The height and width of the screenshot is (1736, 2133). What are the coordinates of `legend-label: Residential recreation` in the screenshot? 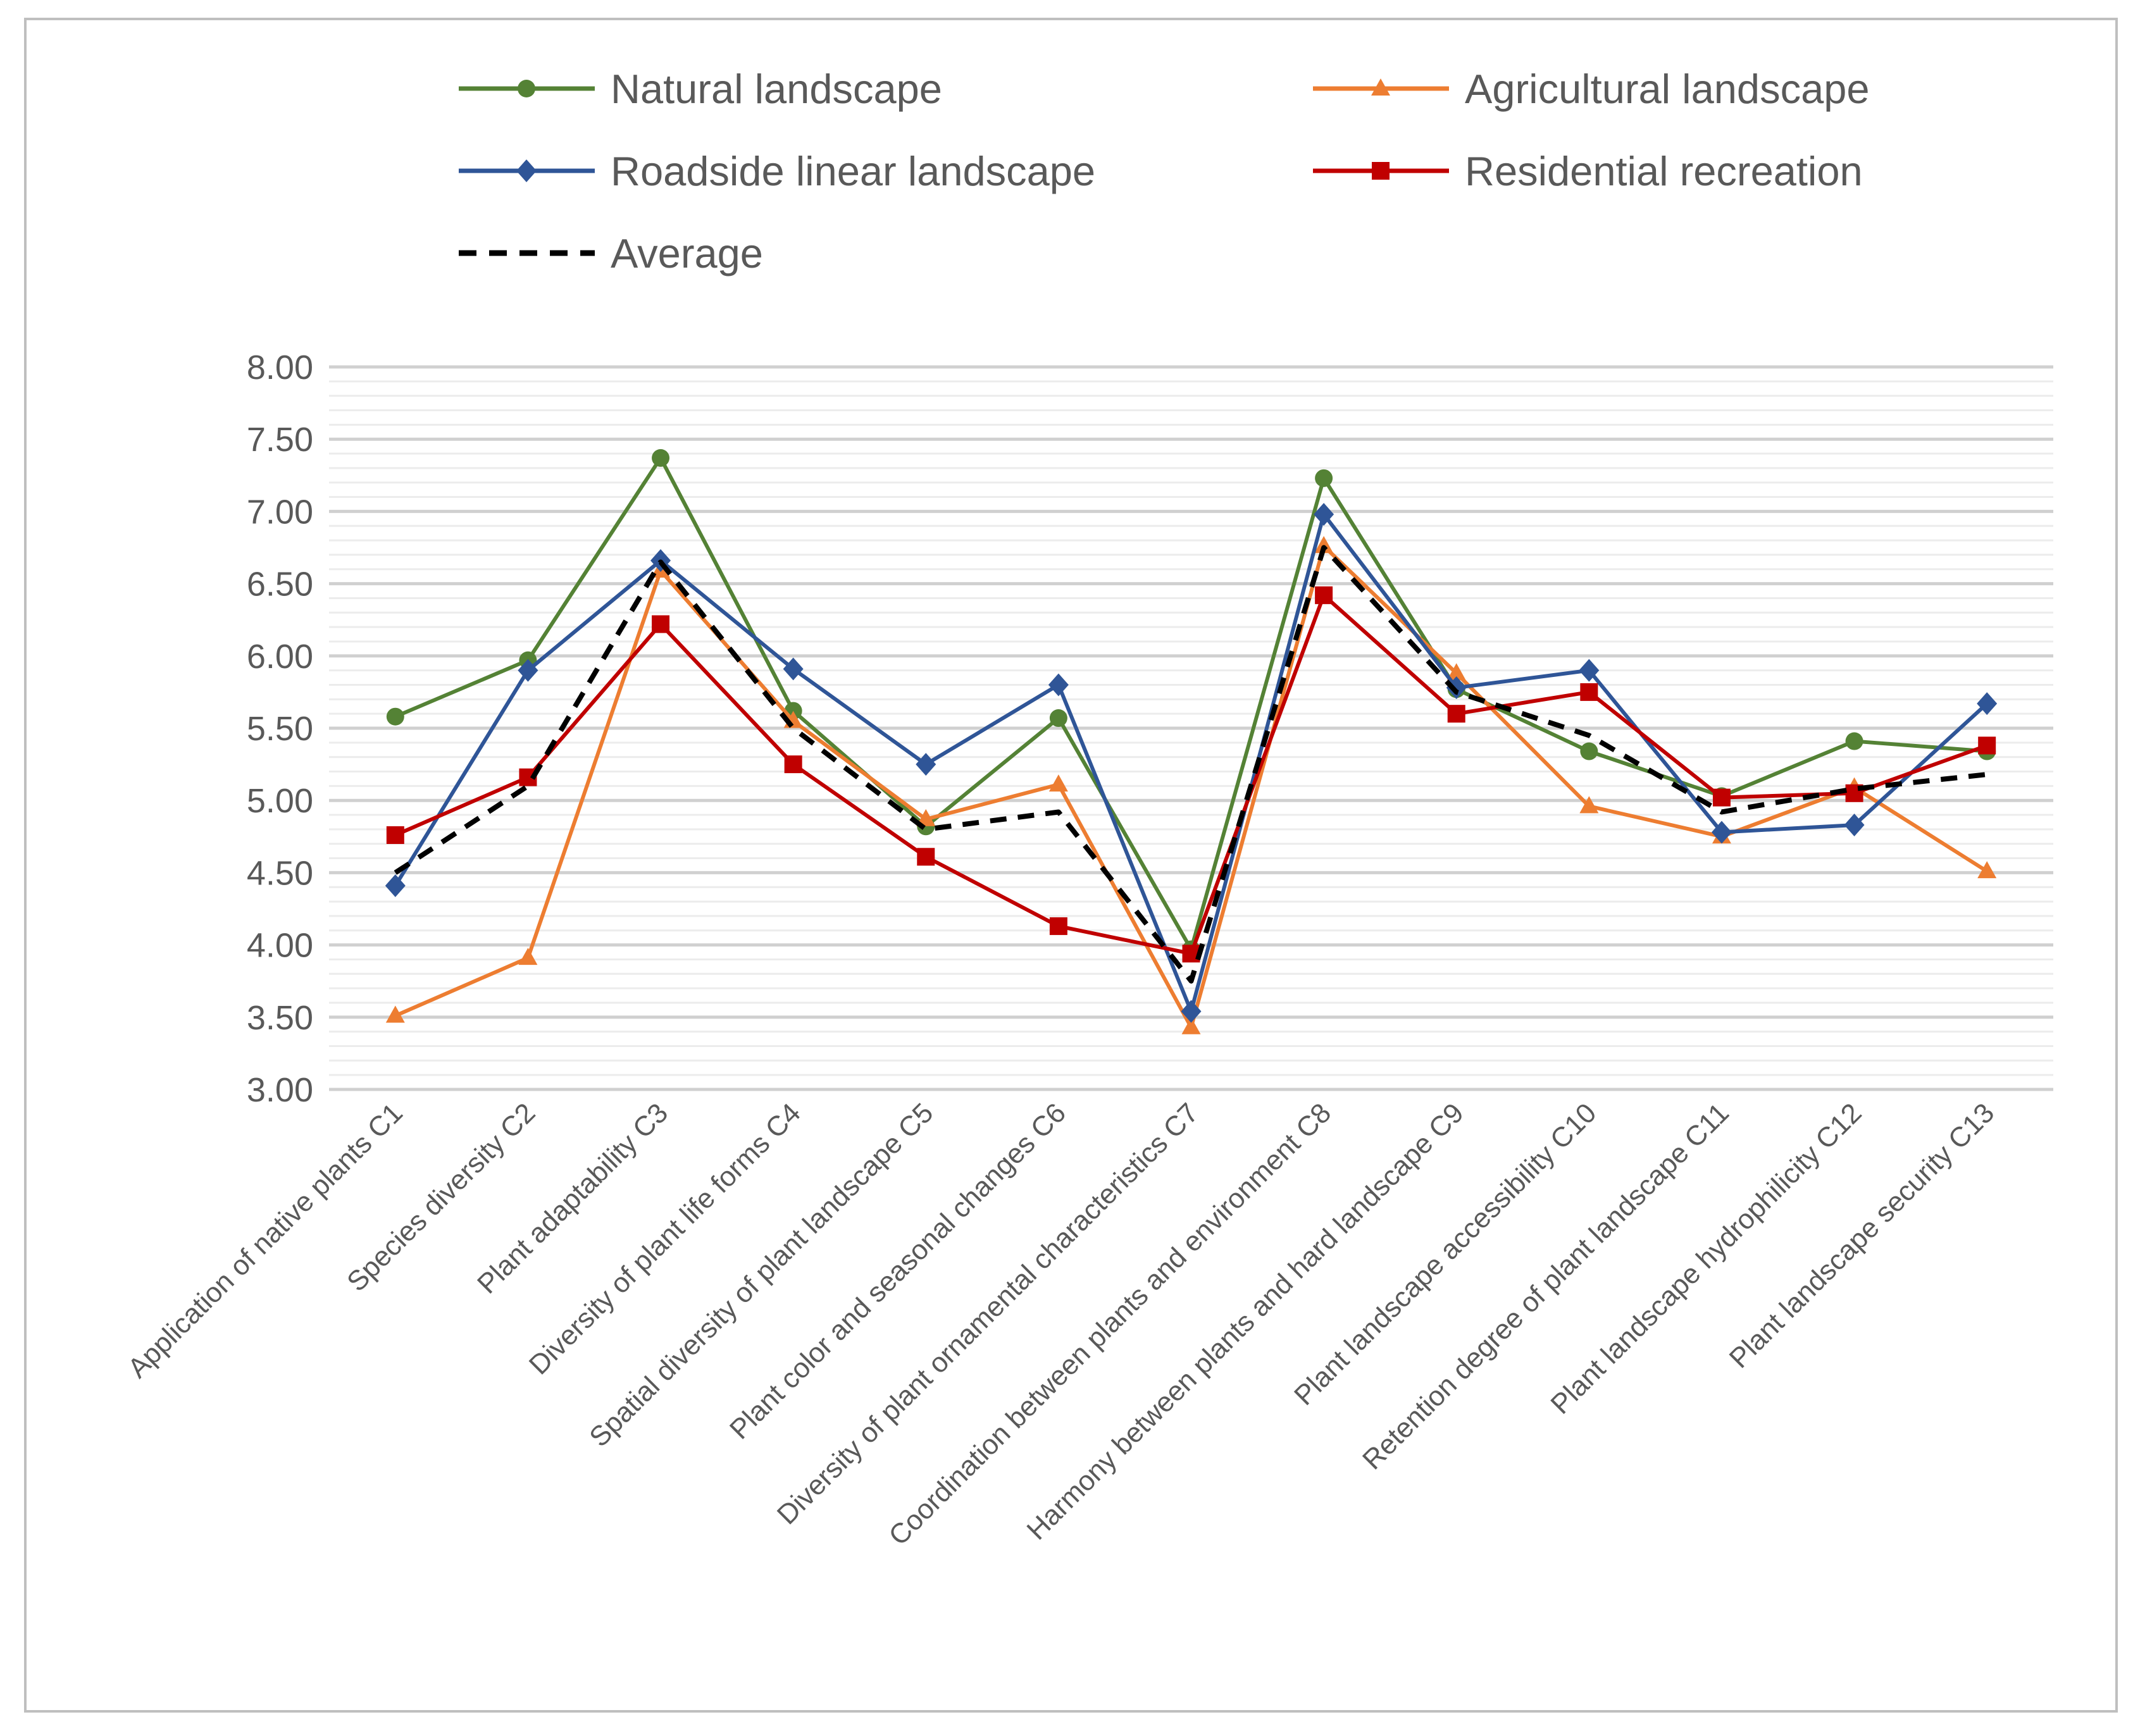 It's located at (1664, 171).